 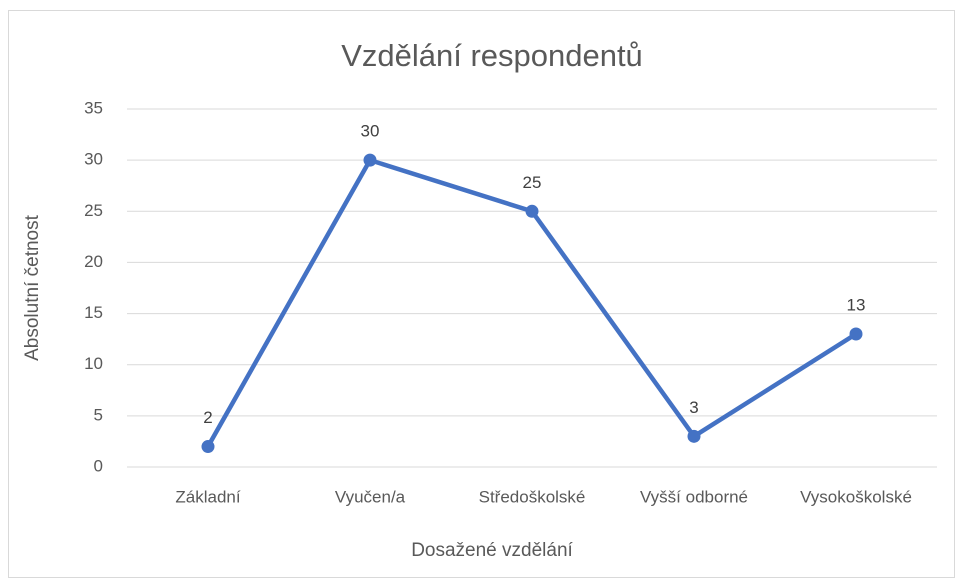 I want to click on x-axis-title: Dosažené vzdělání, so click(x=492, y=550).